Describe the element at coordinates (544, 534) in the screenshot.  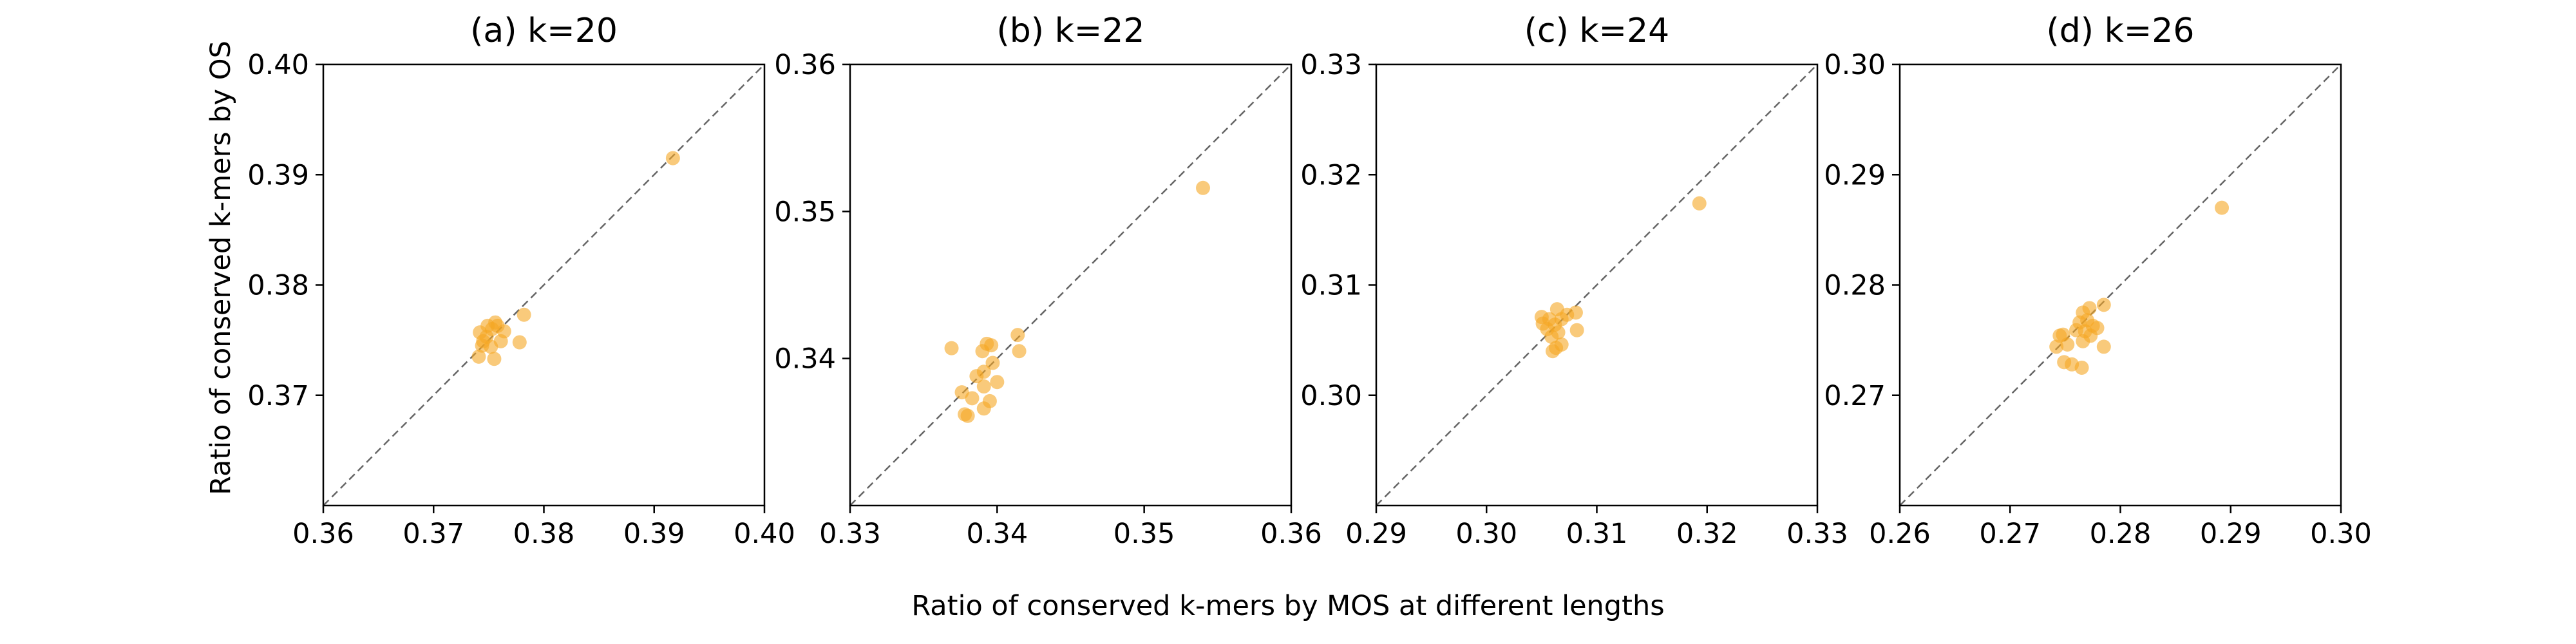
I see `x-tick-label: 0.38` at that location.